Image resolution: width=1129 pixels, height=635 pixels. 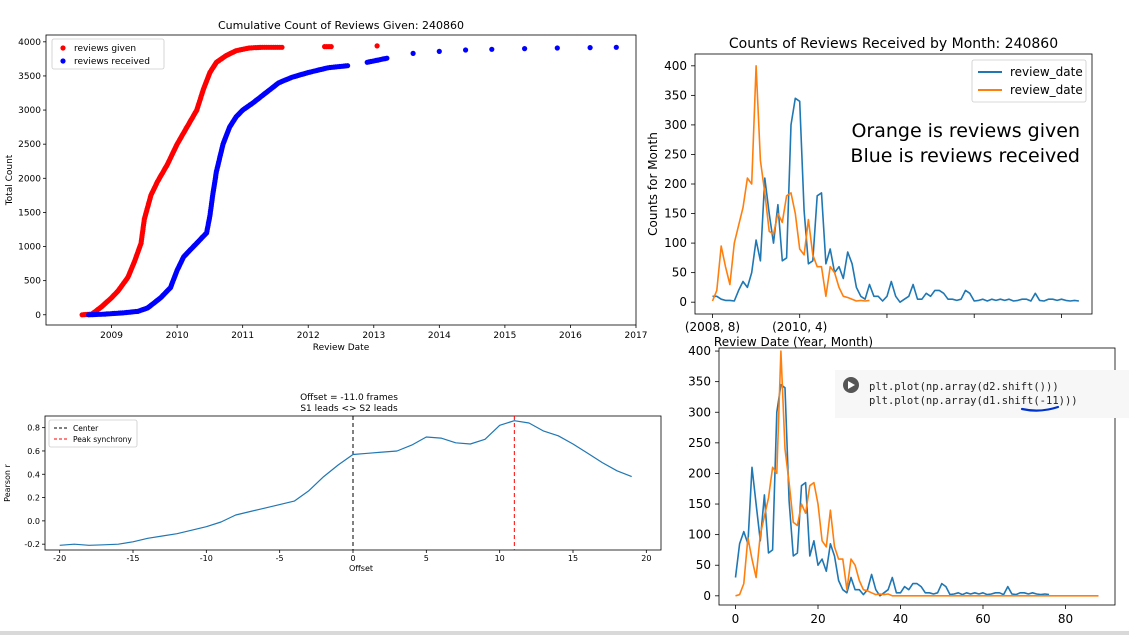 I want to click on cumulative-ytick-label: 4000, so click(x=29, y=43).